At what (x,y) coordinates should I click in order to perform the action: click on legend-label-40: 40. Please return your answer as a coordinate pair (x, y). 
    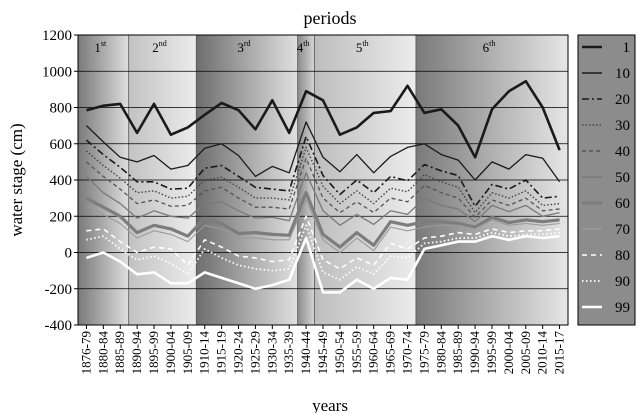
    Looking at the image, I should click on (622, 152).